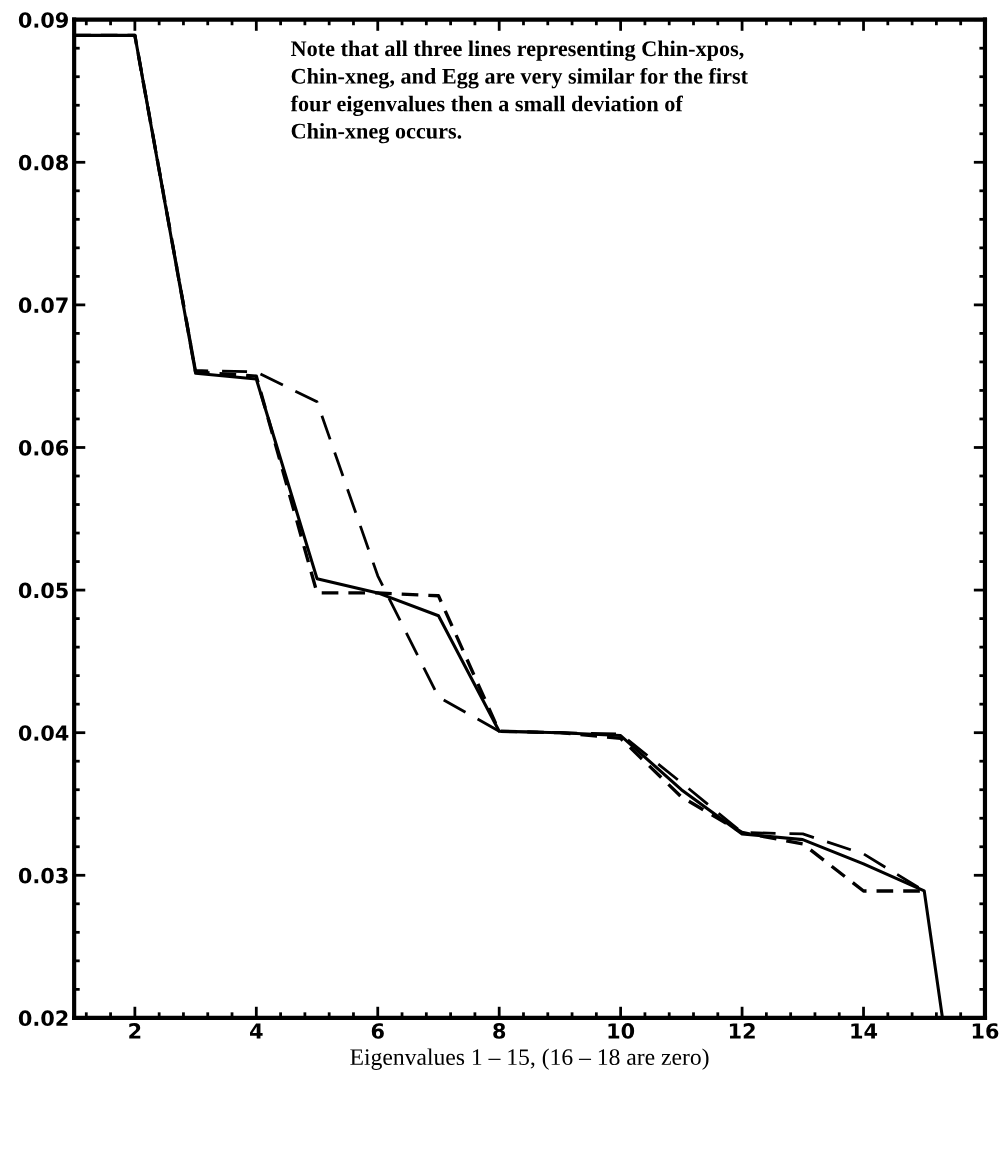 This screenshot has height=1158, width=1002. What do you see at coordinates (529, 1059) in the screenshot?
I see `x-axis-title: Eigenvalues 1 – 15, (16 – 18 are zero)` at bounding box center [529, 1059].